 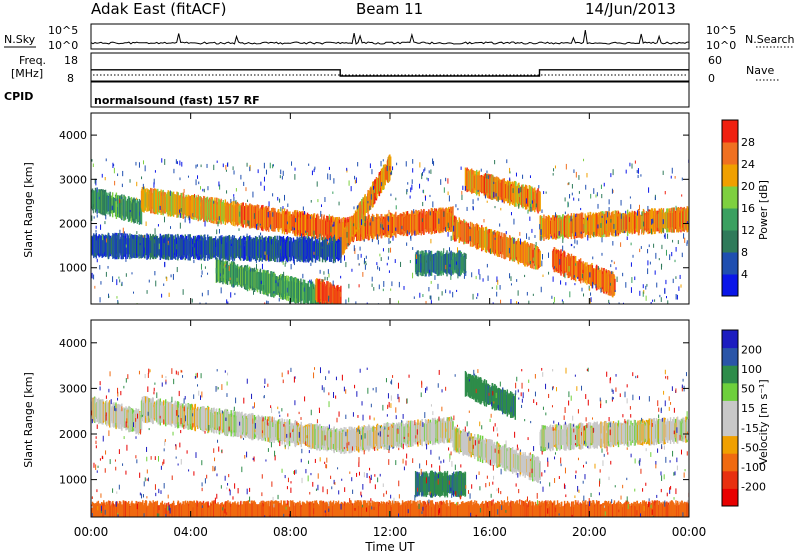 I want to click on power-colorbar-tick-label: 16, so click(x=748, y=208).